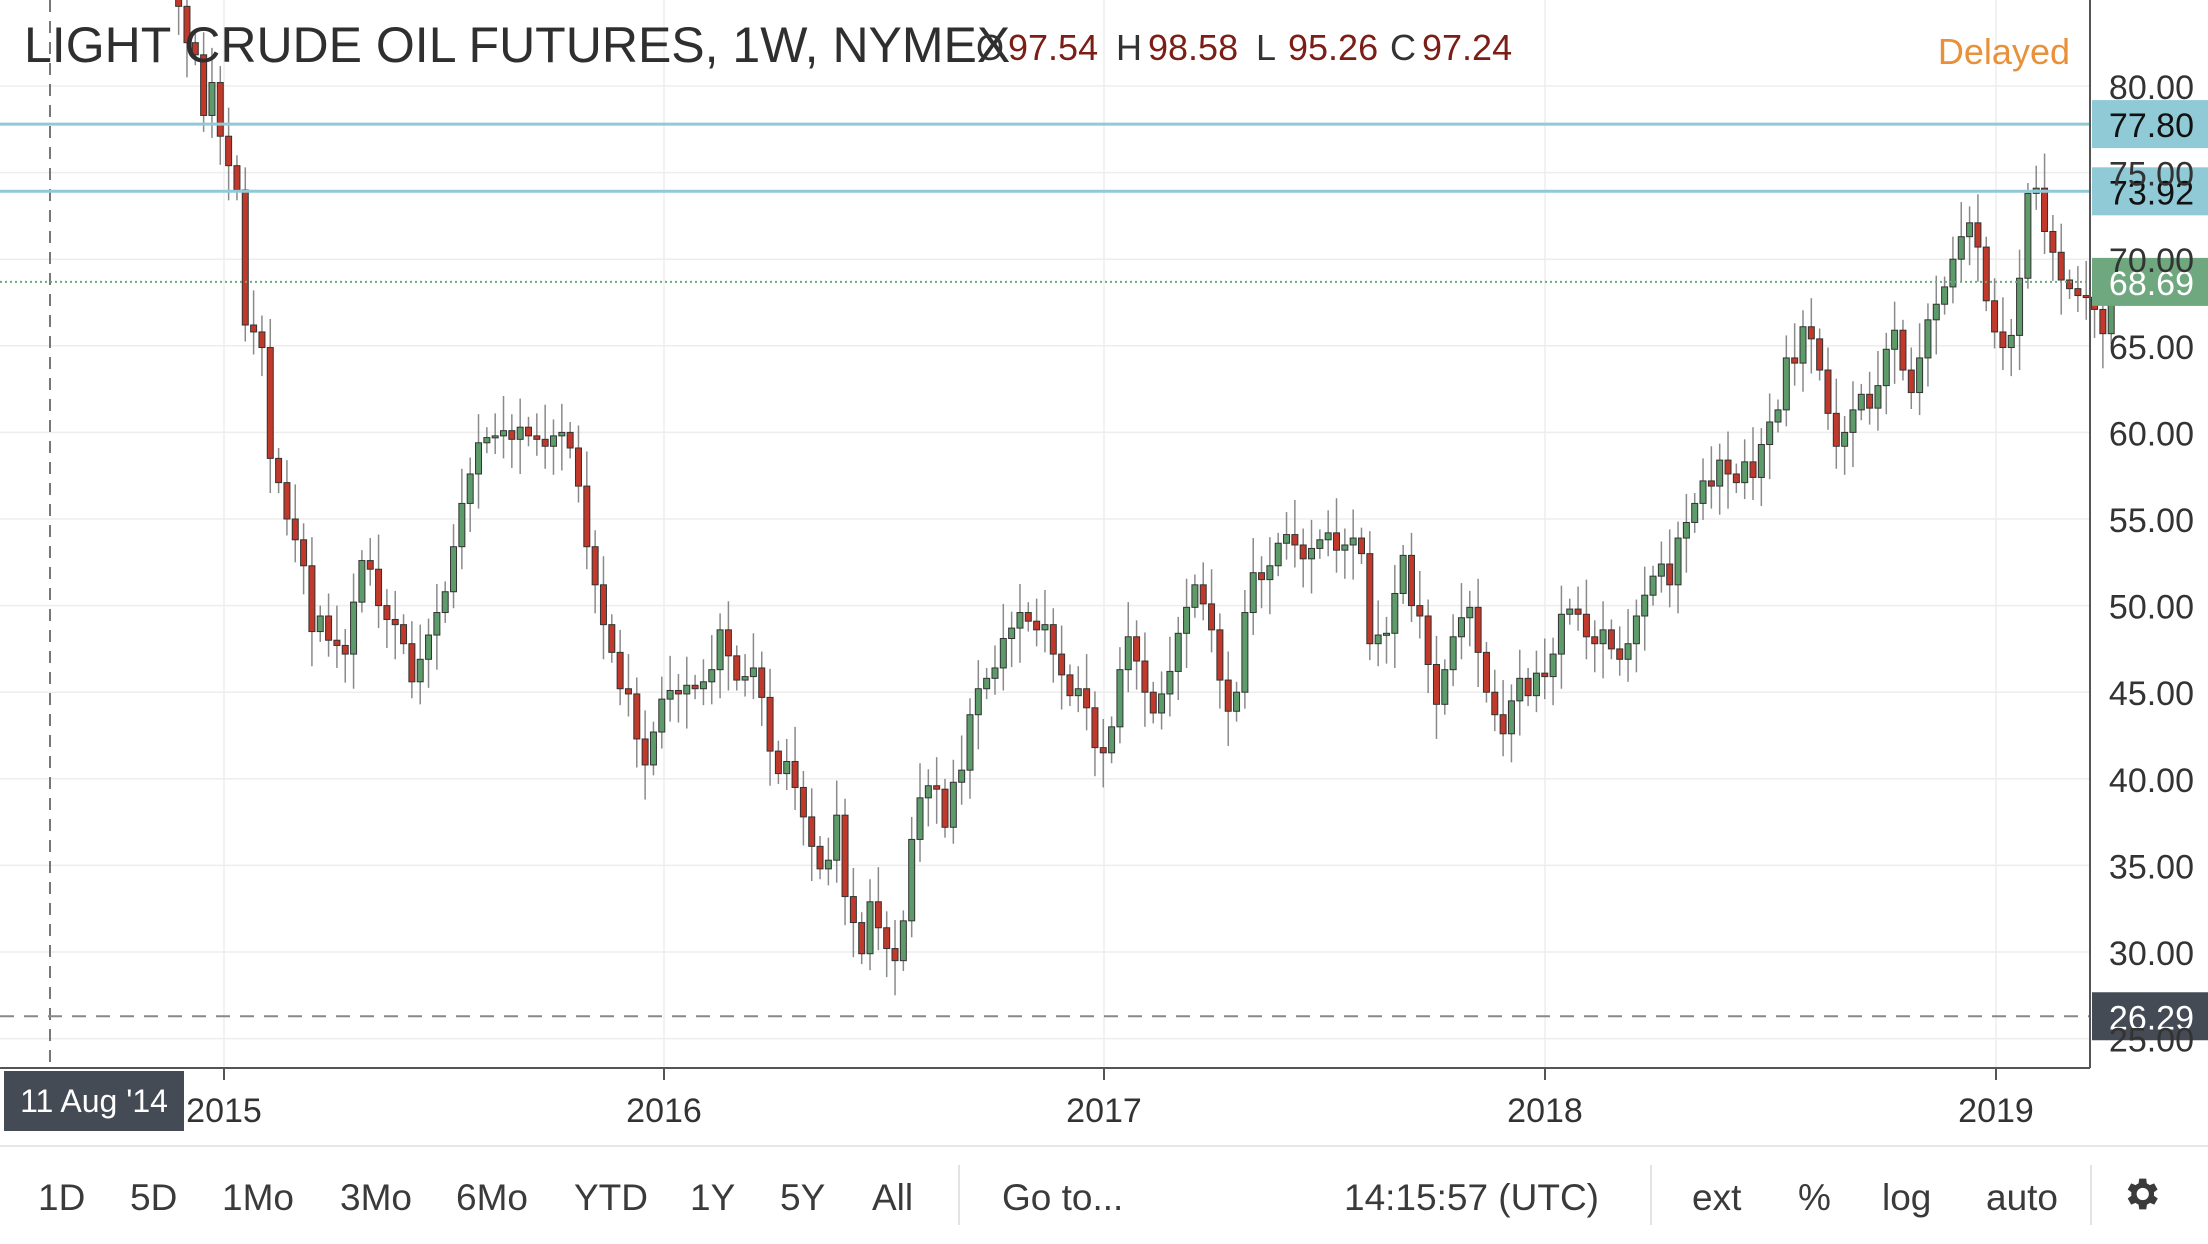  Describe the element at coordinates (1907, 1197) in the screenshot. I see `log-scale-toggle: log` at that location.